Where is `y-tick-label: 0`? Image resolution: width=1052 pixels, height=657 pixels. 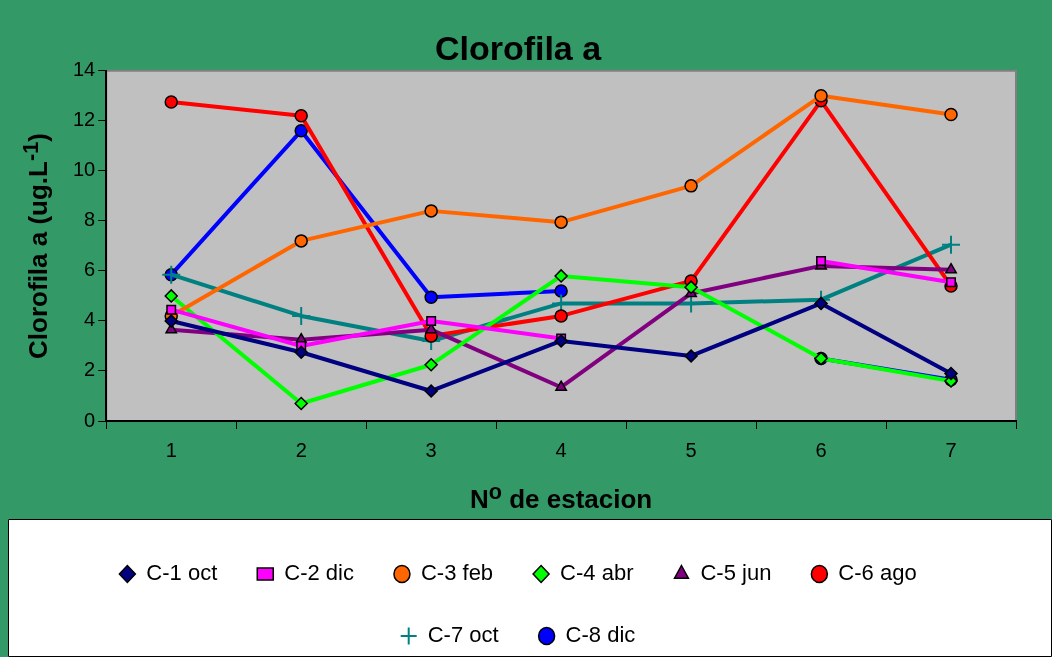 y-tick-label: 0 is located at coordinates (90, 419).